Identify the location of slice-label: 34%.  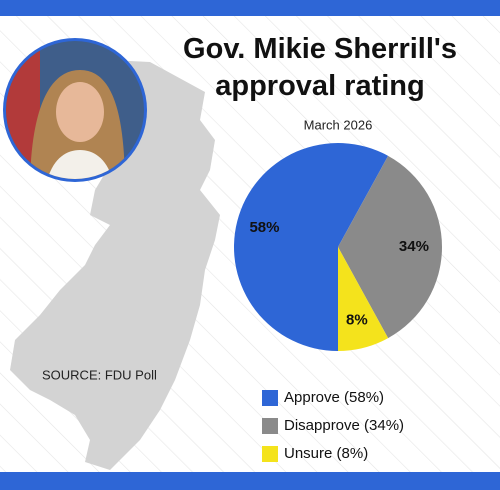
(414, 246).